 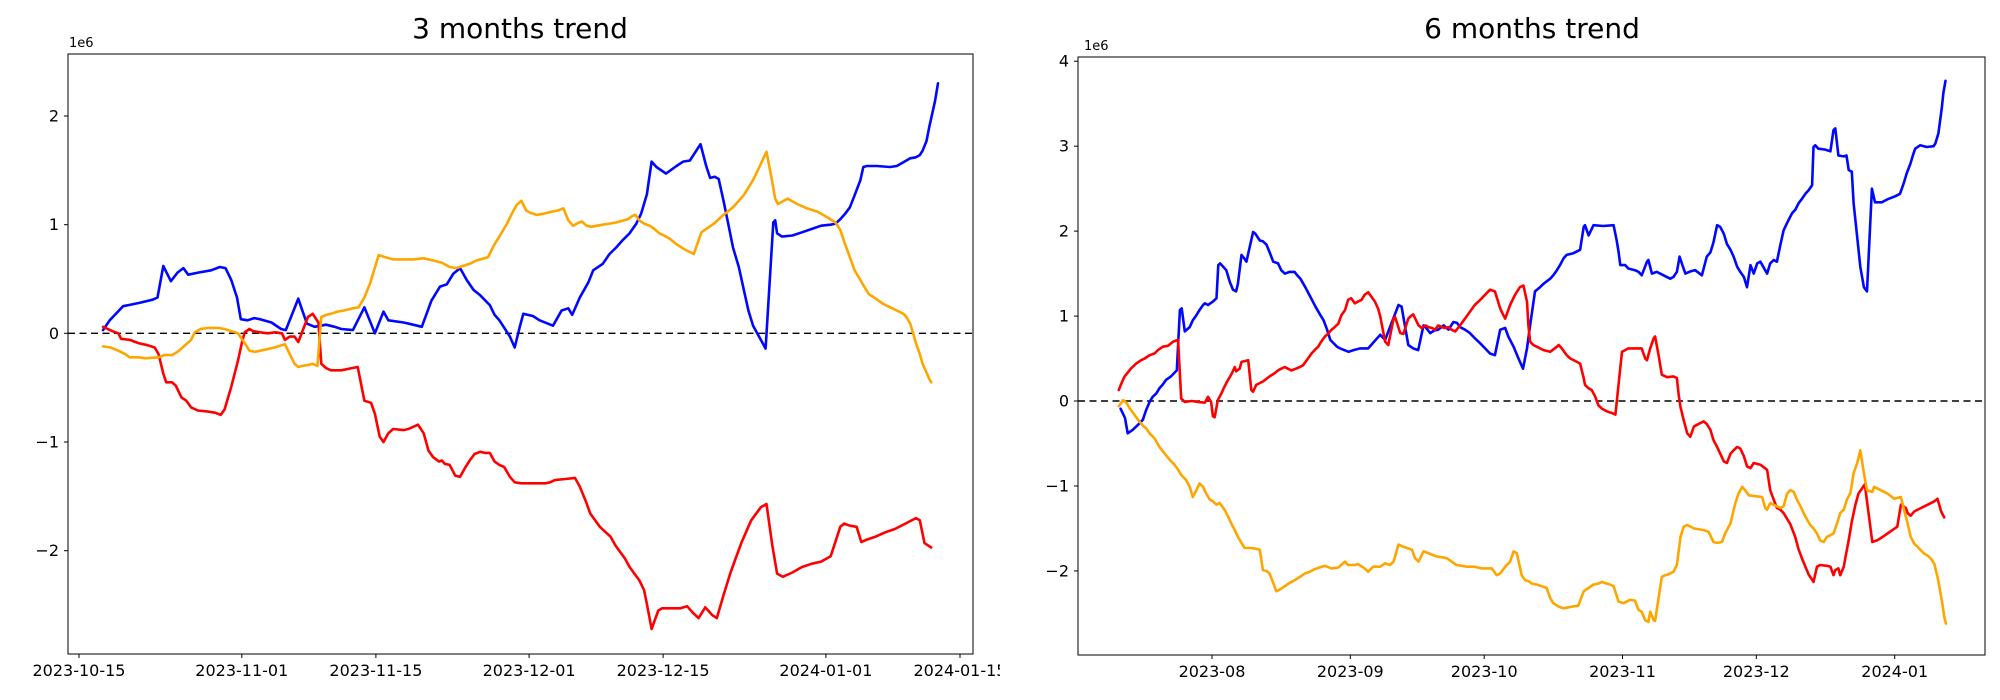 I want to click on x-tick-label: 2024-01, so click(x=1894, y=671).